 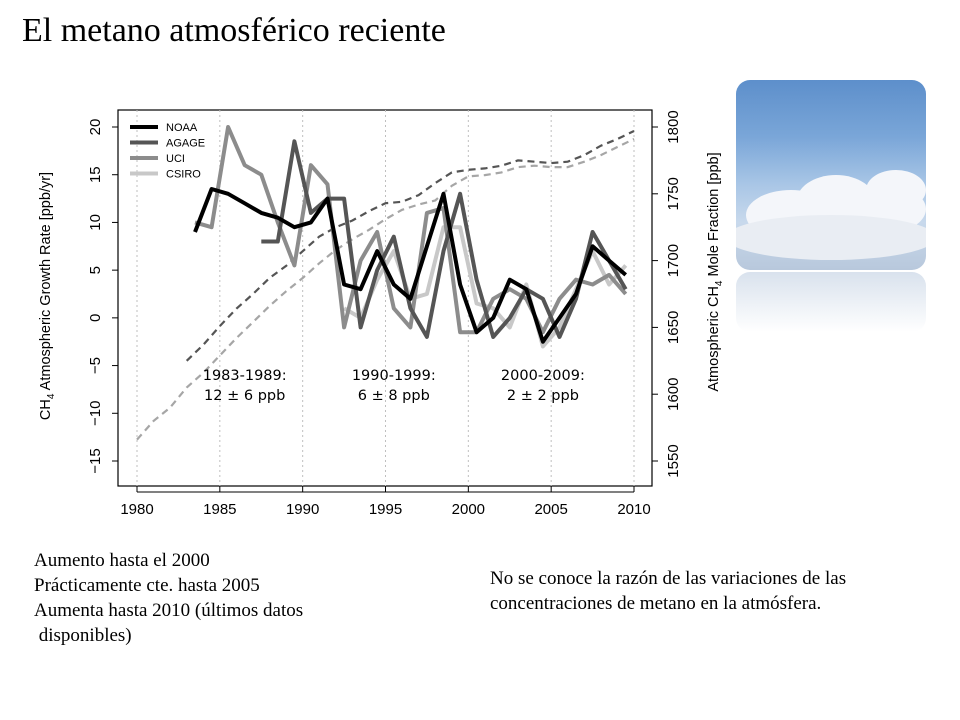 What do you see at coordinates (182, 128) in the screenshot?
I see `legend-label: NOAA` at bounding box center [182, 128].